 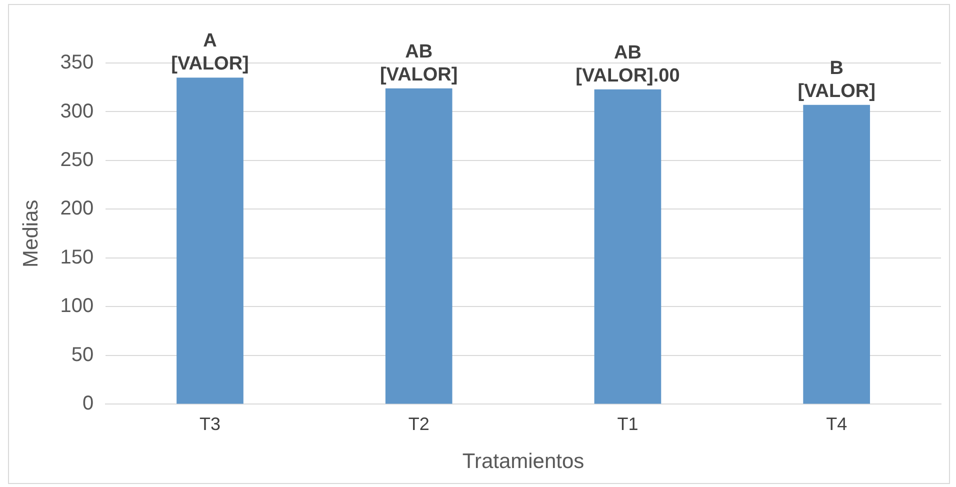 What do you see at coordinates (523, 462) in the screenshot?
I see `x-axis-title: Tratamientos` at bounding box center [523, 462].